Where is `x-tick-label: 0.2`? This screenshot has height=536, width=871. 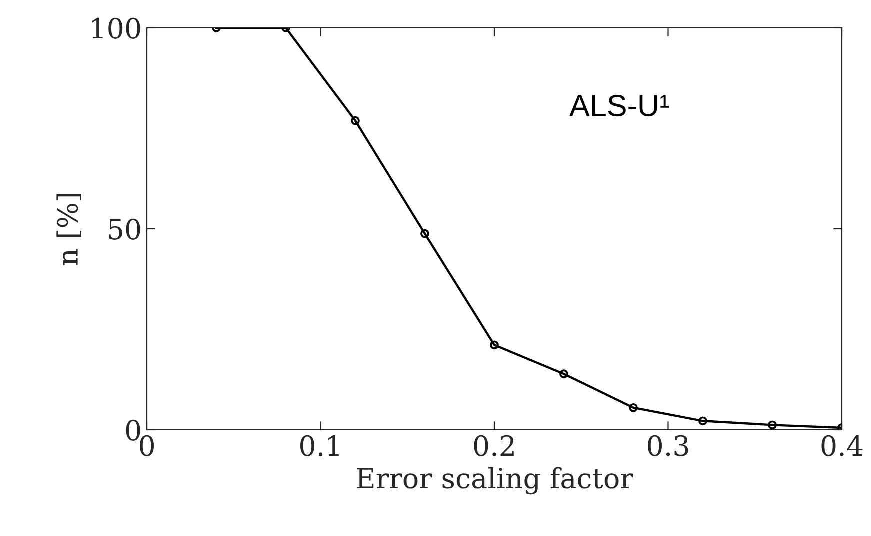
x-tick-label: 0.2 is located at coordinates (494, 445).